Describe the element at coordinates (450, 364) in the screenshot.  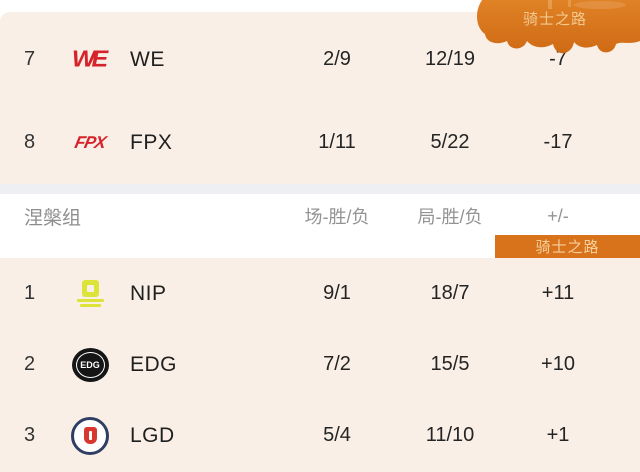
I see `game-winloss: 15/5` at that location.